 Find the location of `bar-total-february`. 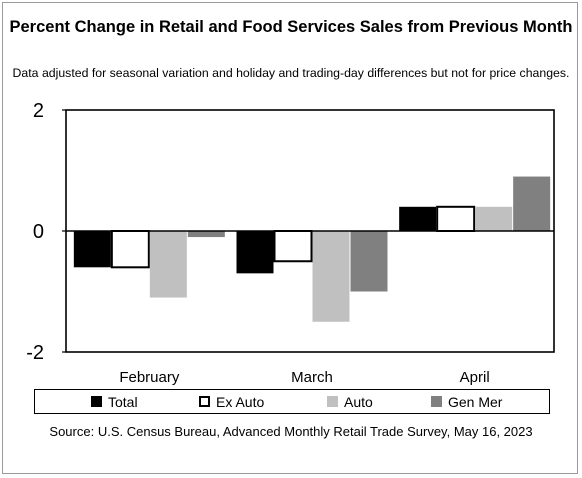

bar-total-february is located at coordinates (92, 249).